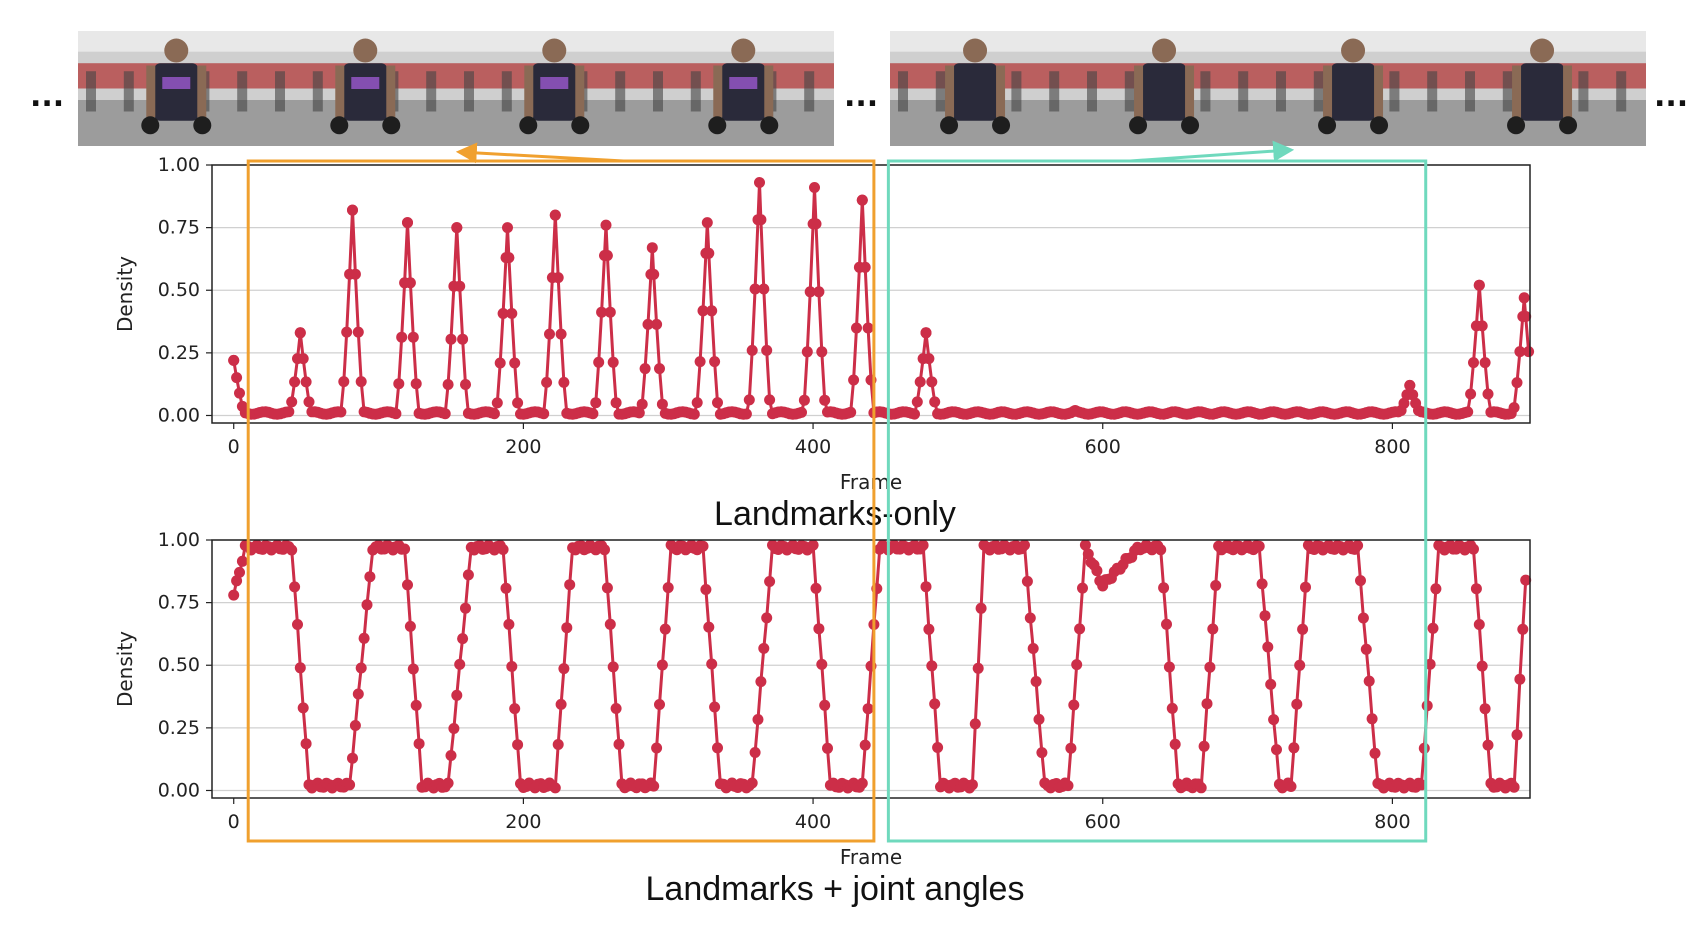 The width and height of the screenshot is (1698, 930). What do you see at coordinates (125, 294) in the screenshot?
I see `y-axis-title: Density` at bounding box center [125, 294].